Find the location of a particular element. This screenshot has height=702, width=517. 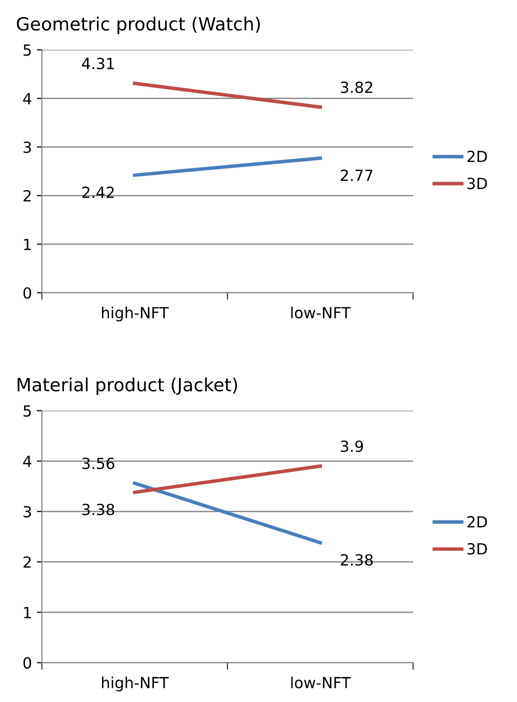

data-label: 2.77 is located at coordinates (356, 175).